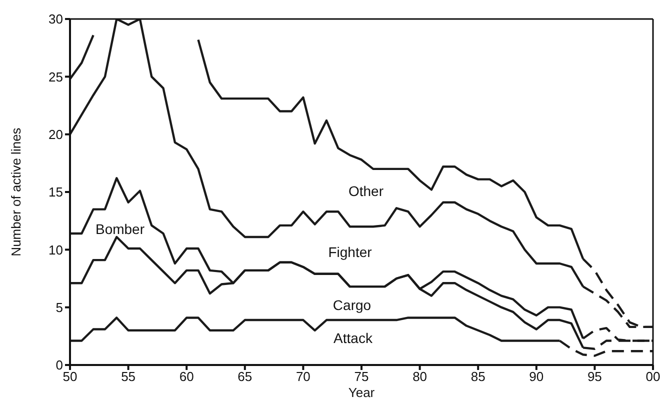  What do you see at coordinates (55, 134) in the screenshot?
I see `y-tick-label: 20` at bounding box center [55, 134].